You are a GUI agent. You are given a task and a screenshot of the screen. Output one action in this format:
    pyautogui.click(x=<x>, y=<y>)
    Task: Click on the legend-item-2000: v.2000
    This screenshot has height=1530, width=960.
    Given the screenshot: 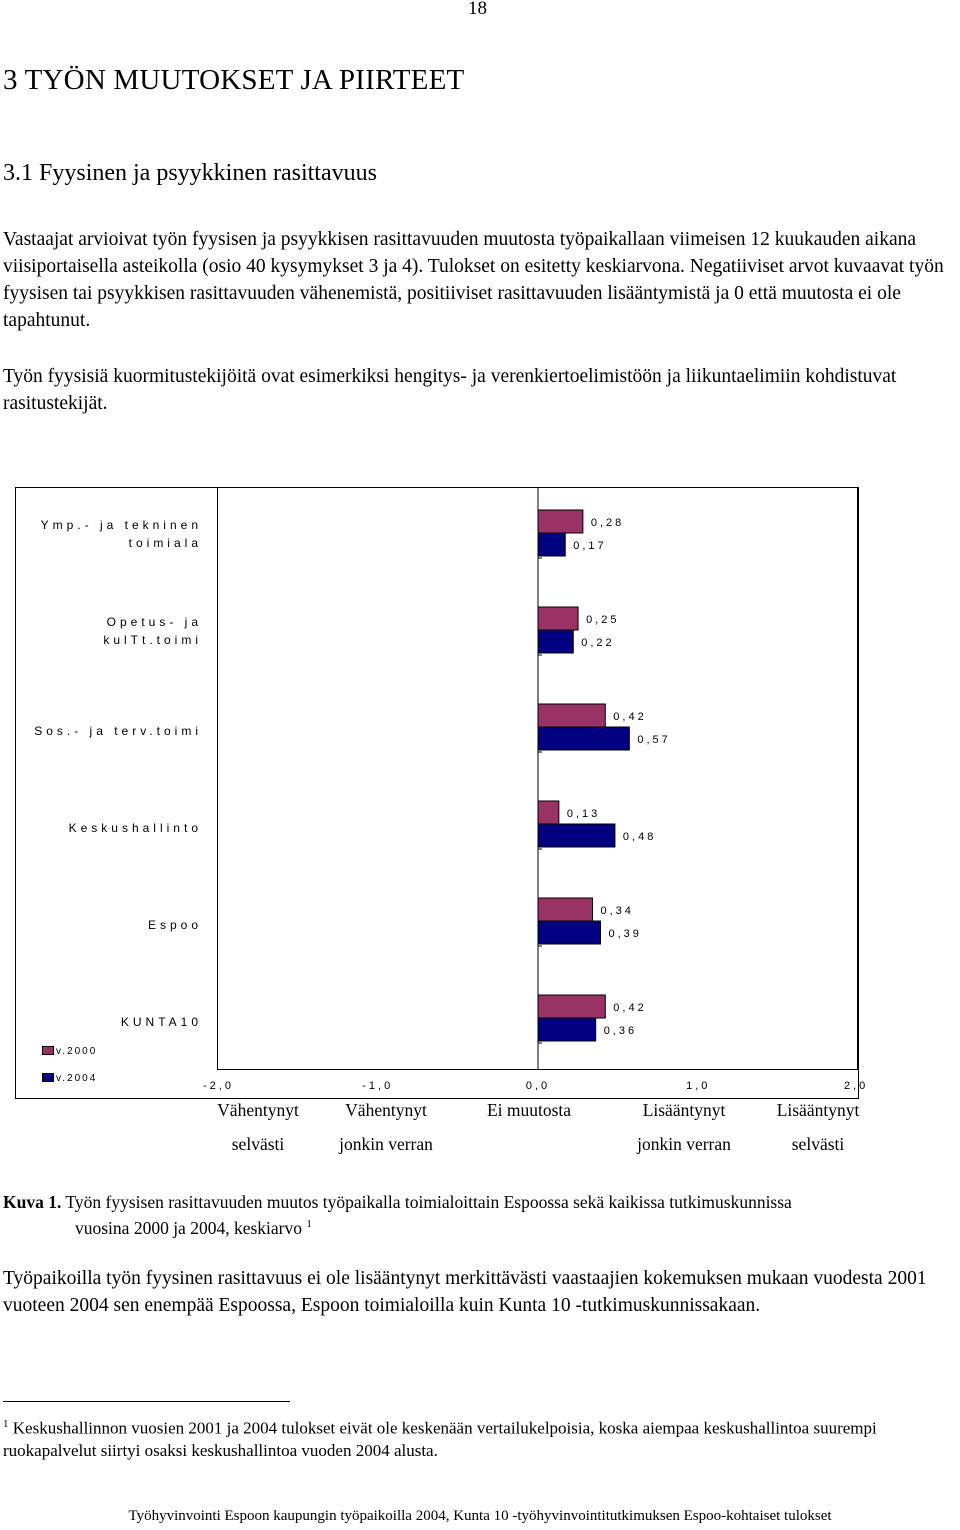 What is the action you would take?
    pyautogui.click(x=69, y=1052)
    